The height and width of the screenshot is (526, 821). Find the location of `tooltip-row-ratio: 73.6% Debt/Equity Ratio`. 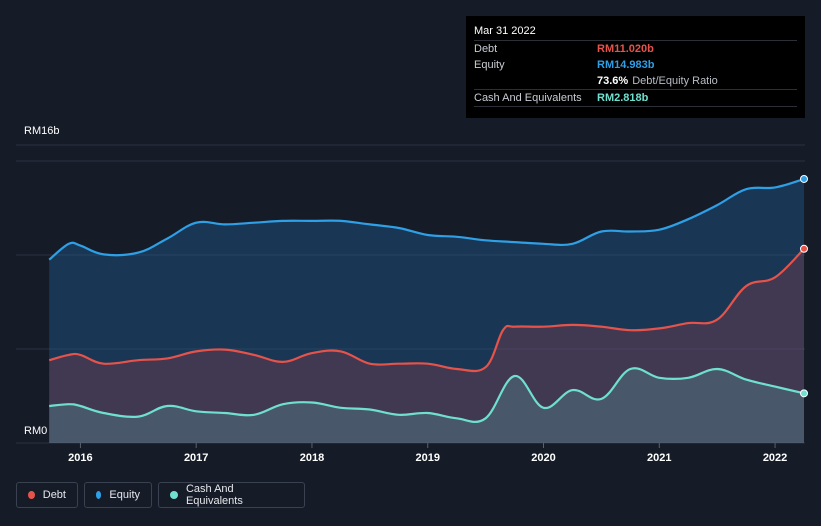

tooltip-row-ratio: 73.6% Debt/Equity Ratio is located at coordinates (635, 81).